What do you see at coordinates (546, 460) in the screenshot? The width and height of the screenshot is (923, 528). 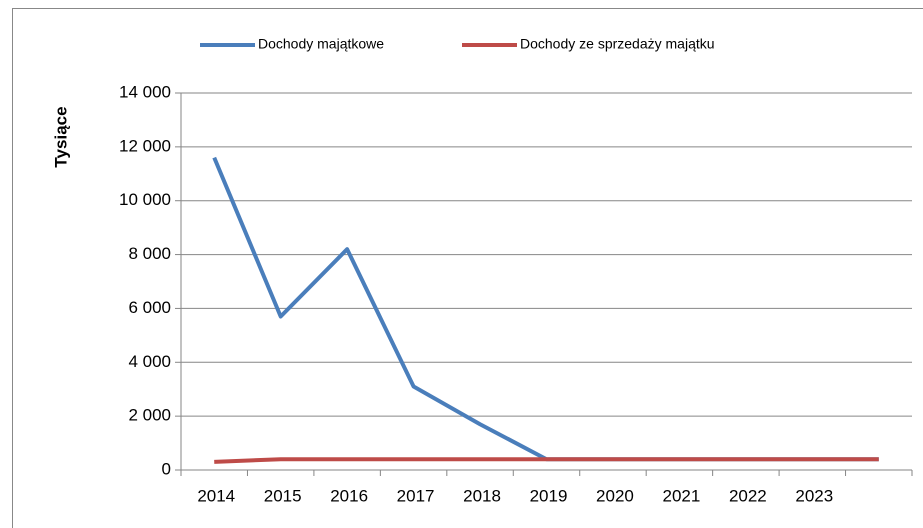 I see `line-series` at bounding box center [546, 460].